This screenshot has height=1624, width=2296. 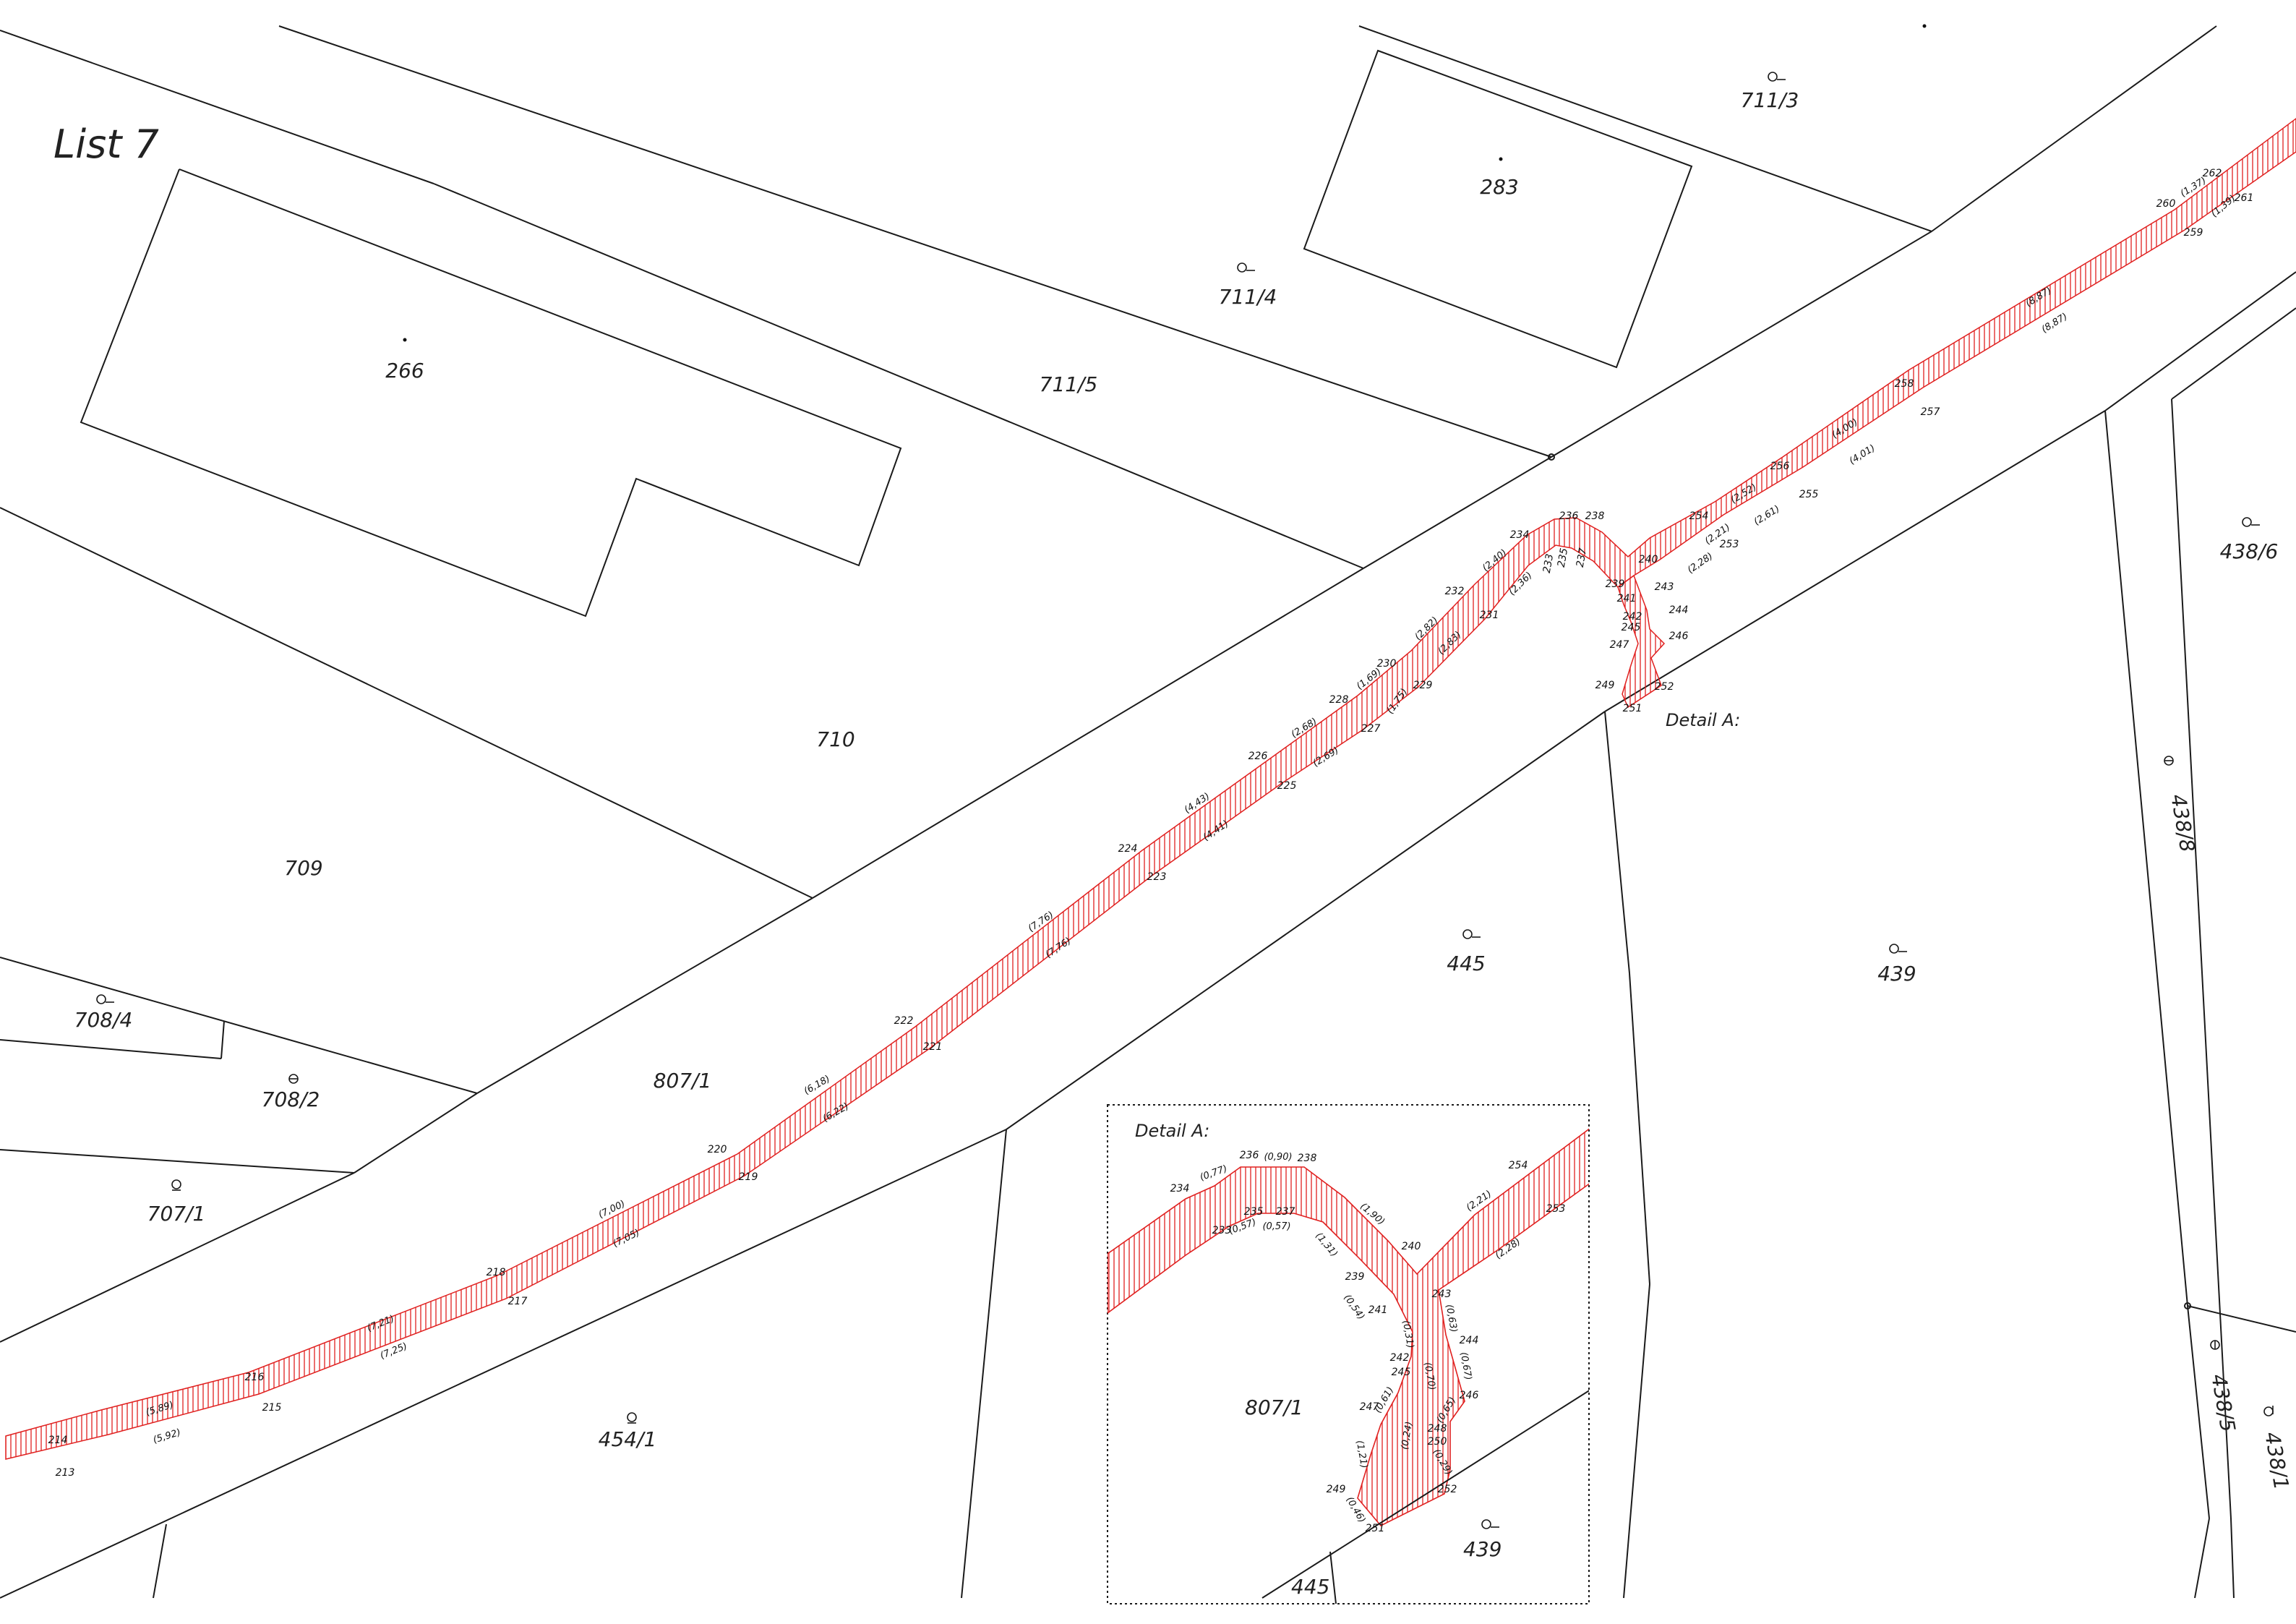 What do you see at coordinates (1423, 685) in the screenshot?
I see `point-number: 229` at bounding box center [1423, 685].